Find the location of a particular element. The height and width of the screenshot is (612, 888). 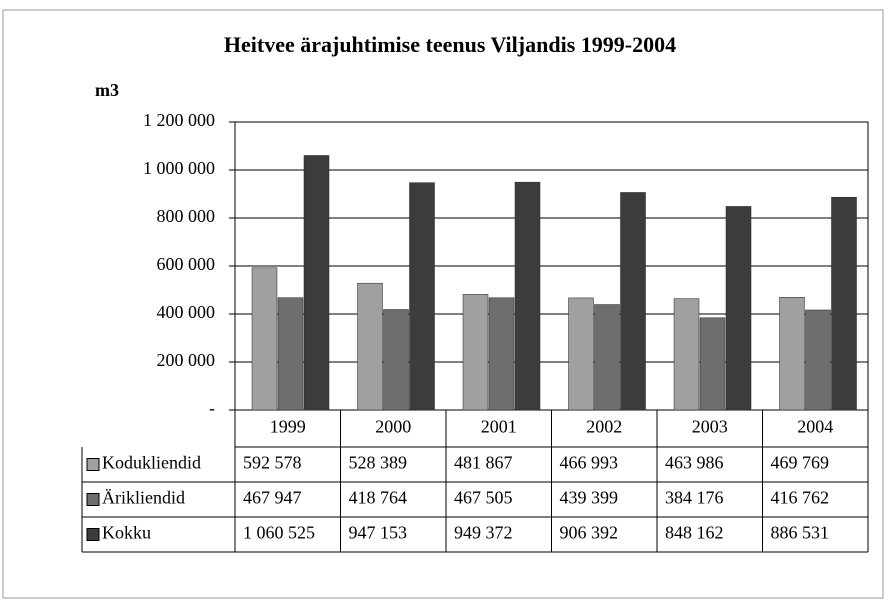

y-tick-label: 1 200 000 is located at coordinates (179, 120).